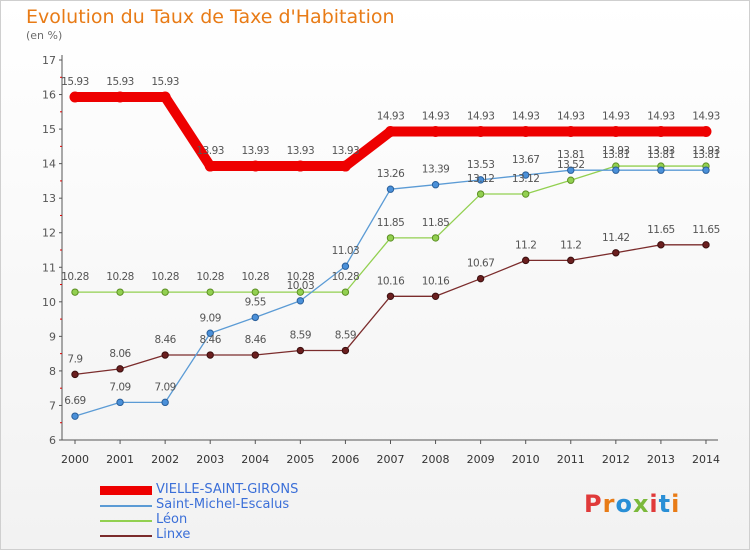  What do you see at coordinates (436, 459) in the screenshot?
I see `x-tick-label: 2008` at bounding box center [436, 459].